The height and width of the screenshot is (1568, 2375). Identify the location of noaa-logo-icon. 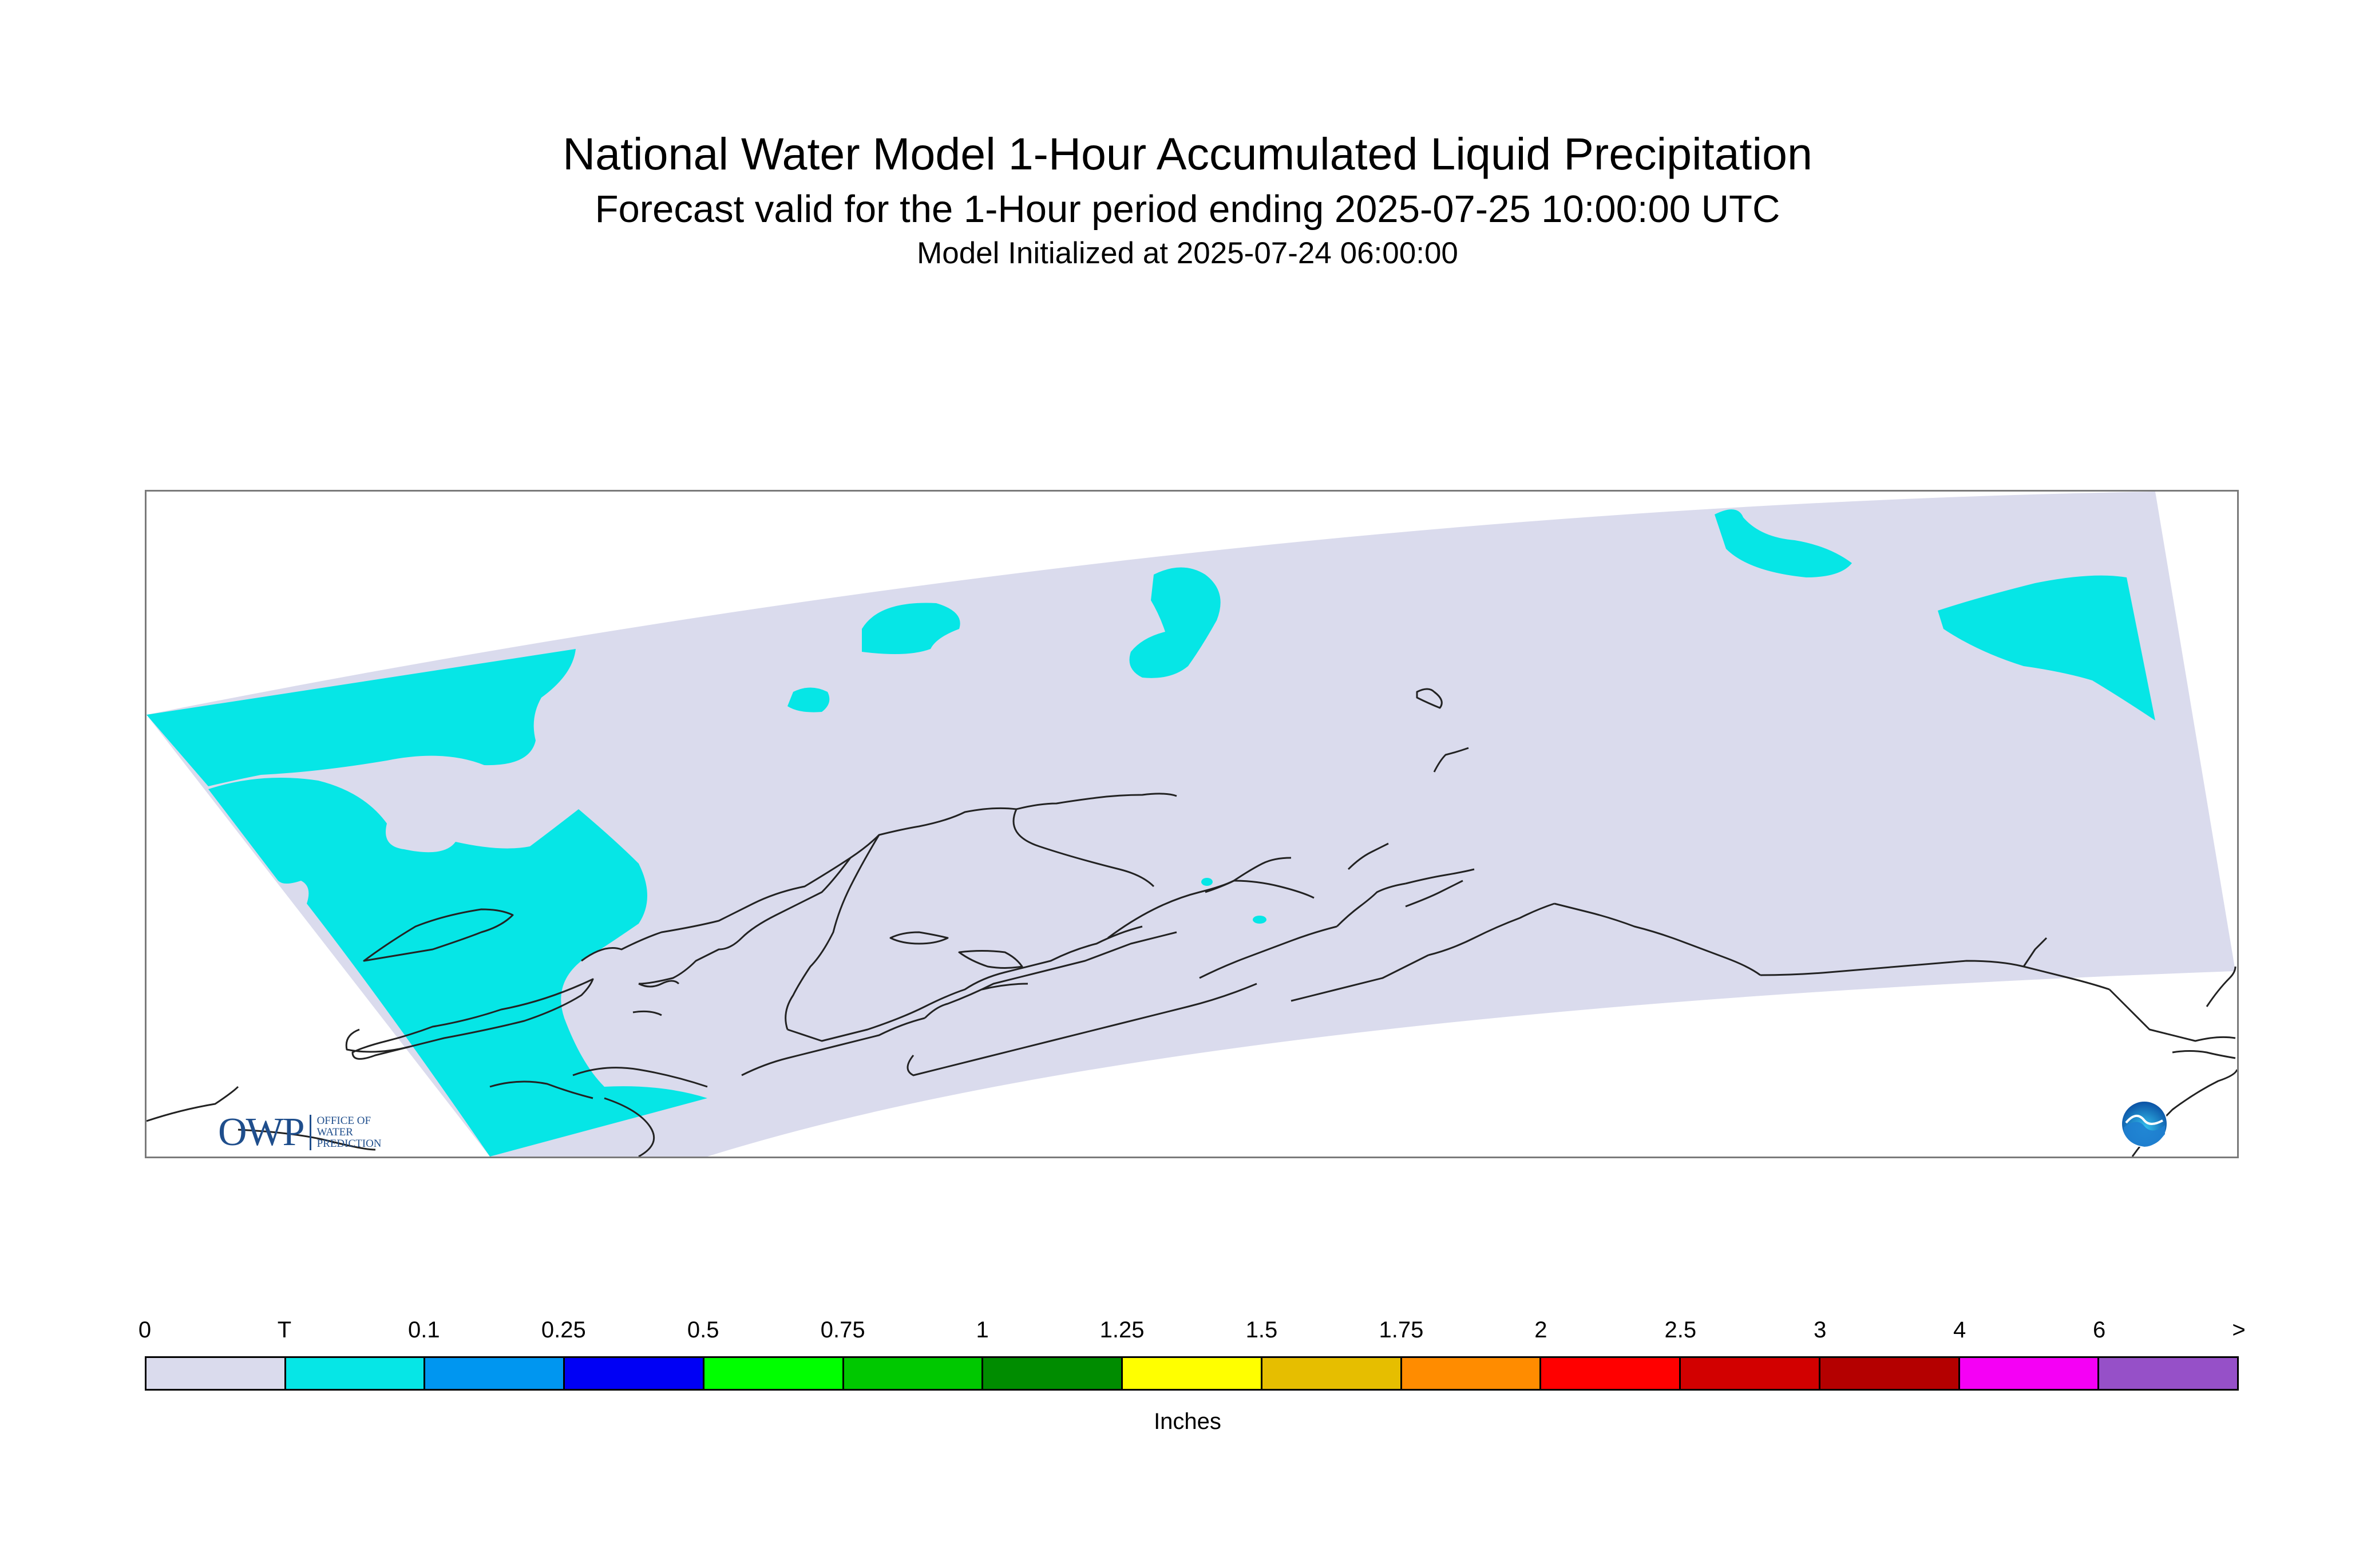
(2144, 1123).